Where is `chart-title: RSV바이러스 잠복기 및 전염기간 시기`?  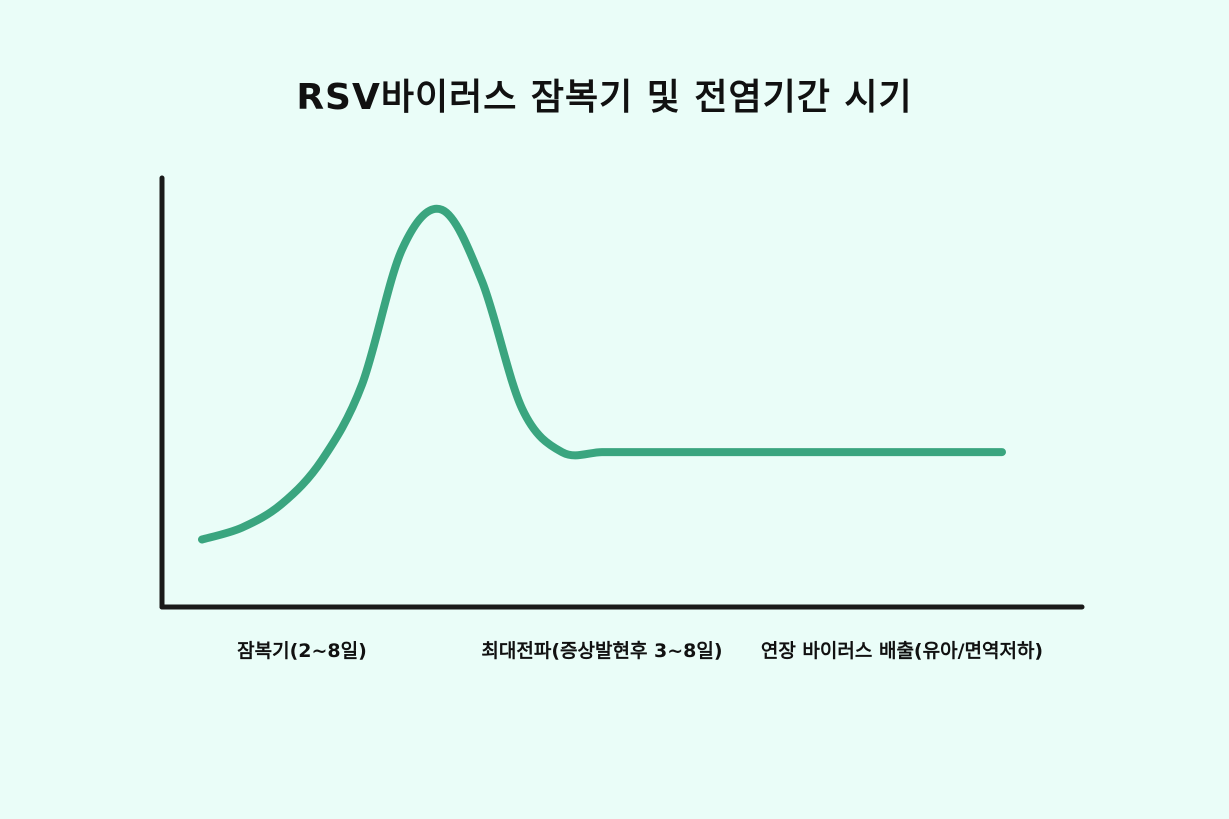
chart-title: RSV바이러스 잠복기 및 전염기간 시기 is located at coordinates (604, 97).